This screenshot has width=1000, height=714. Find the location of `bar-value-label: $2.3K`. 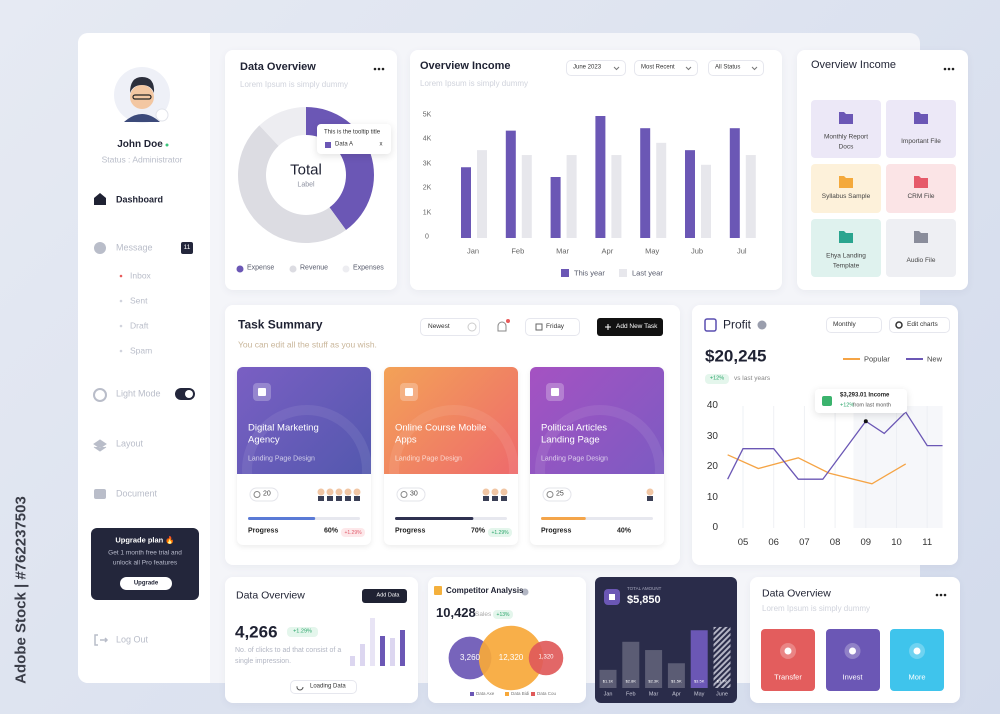

bar-value-label: $2.3K is located at coordinates (653, 681).